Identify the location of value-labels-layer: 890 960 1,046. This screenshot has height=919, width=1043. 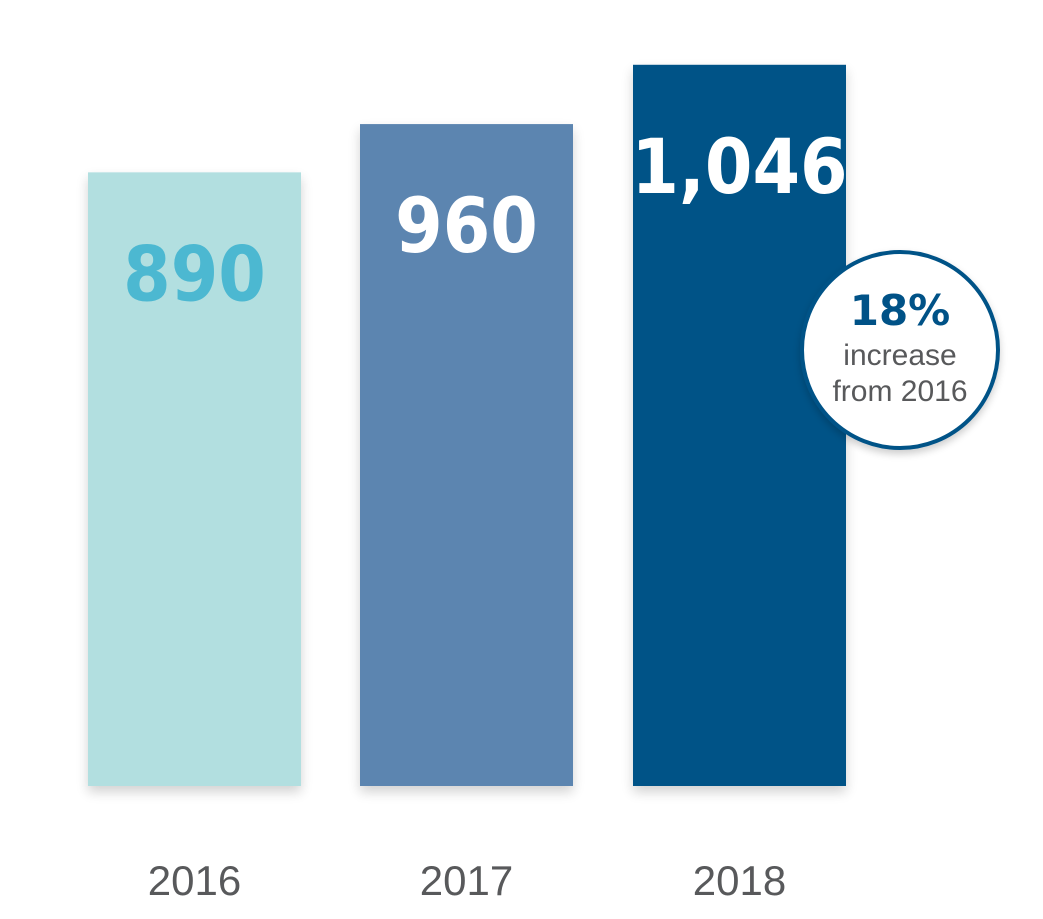
(485, 220).